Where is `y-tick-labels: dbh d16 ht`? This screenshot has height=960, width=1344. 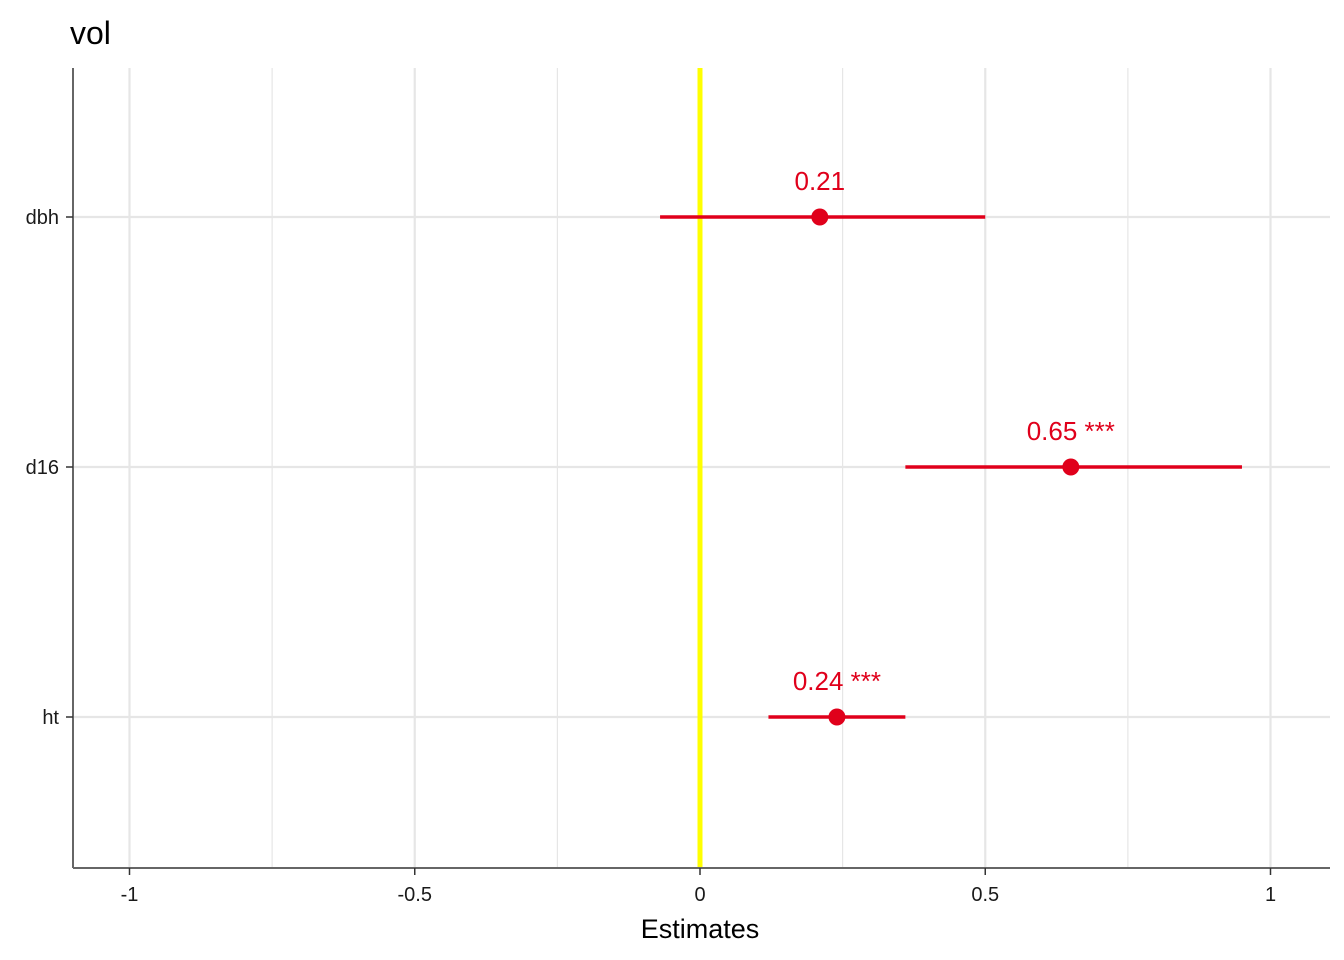 y-tick-labels: dbh d16 ht is located at coordinates (49, 468).